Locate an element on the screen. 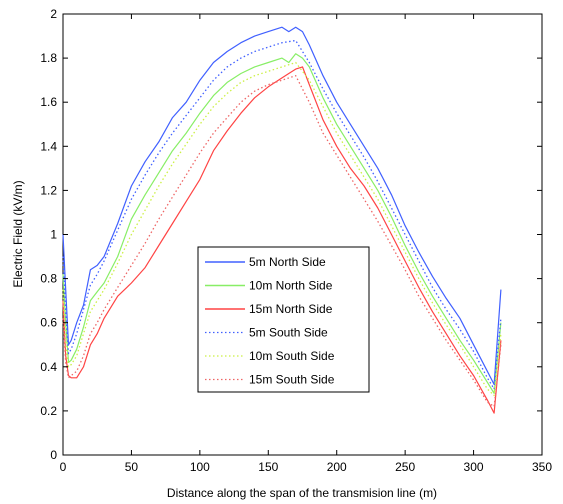 The width and height of the screenshot is (563, 504). legend-label: 10m North Side is located at coordinates (291, 286).